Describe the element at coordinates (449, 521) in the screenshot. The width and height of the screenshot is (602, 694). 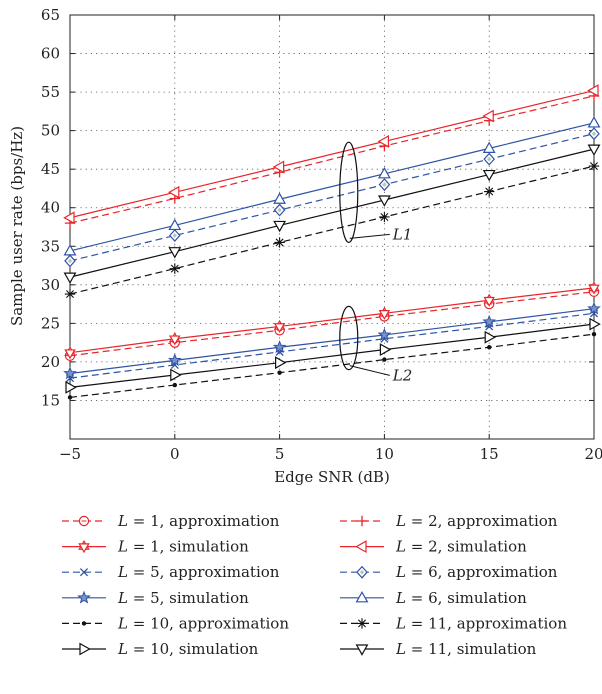
I see `legend-item: L = 2, approximation` at that location.